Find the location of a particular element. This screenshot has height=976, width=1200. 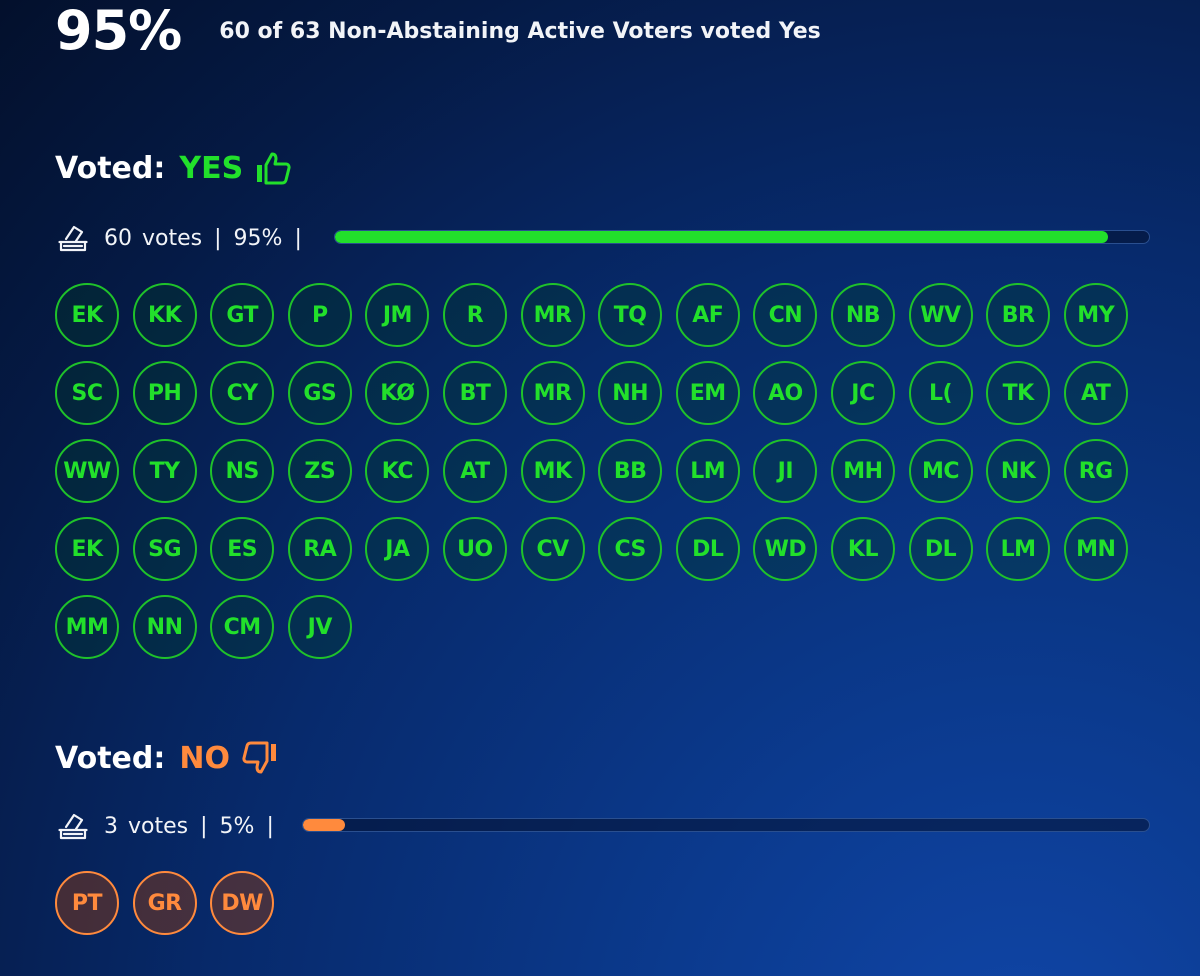

yes-voter-chip: AO is located at coordinates (785, 393).